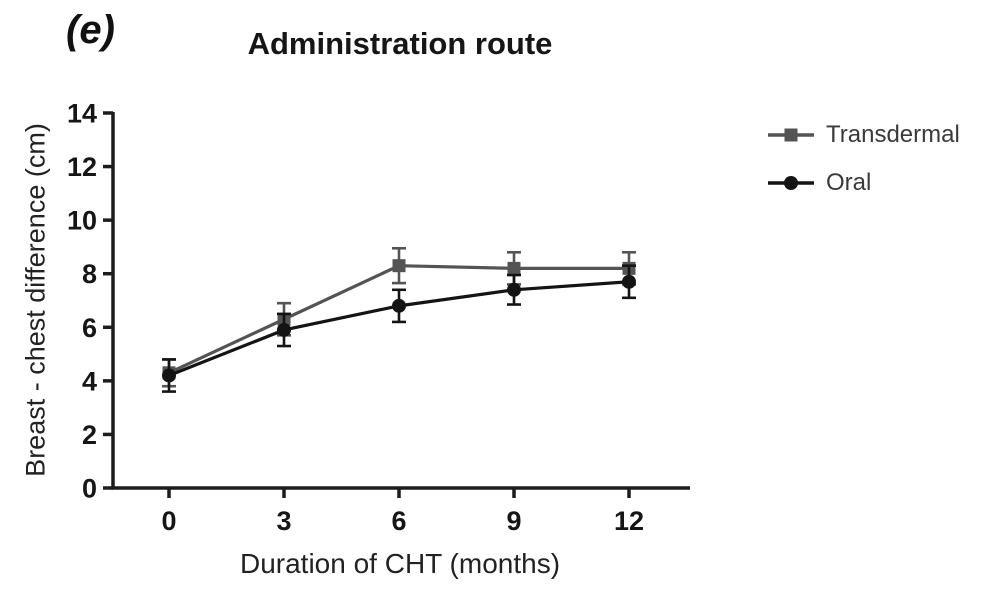  Describe the element at coordinates (400, 563) in the screenshot. I see `x-axis-label: Duration of CHT (months)` at that location.